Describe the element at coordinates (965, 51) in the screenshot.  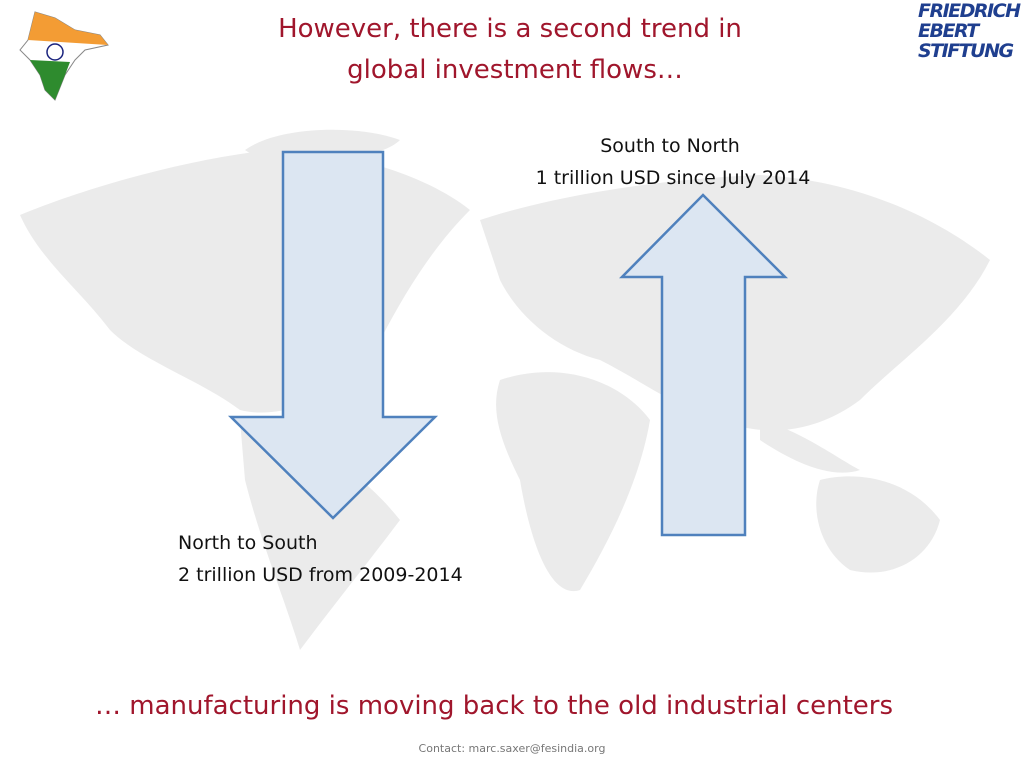
I see `logo-line: STIFTUNG` at that location.